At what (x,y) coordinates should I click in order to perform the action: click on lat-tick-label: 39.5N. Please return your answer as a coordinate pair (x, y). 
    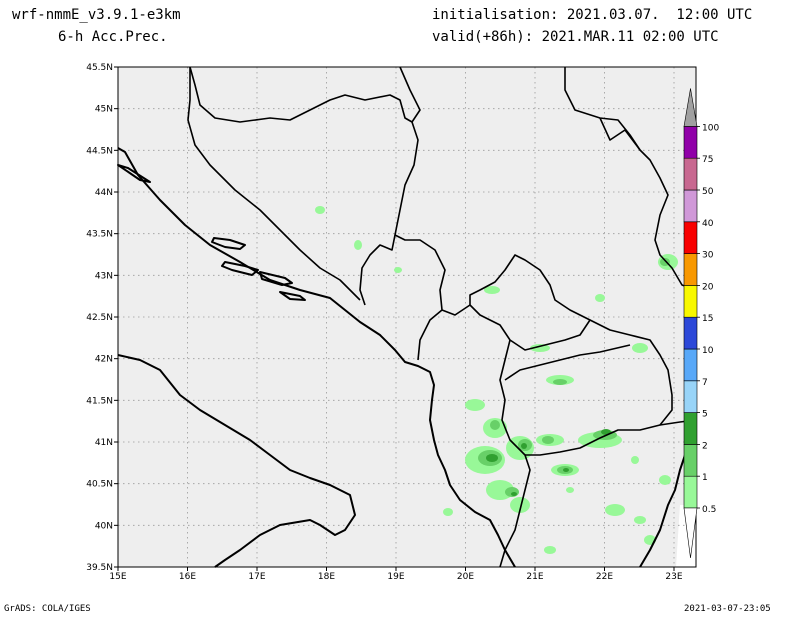
    Looking at the image, I should click on (99, 568).